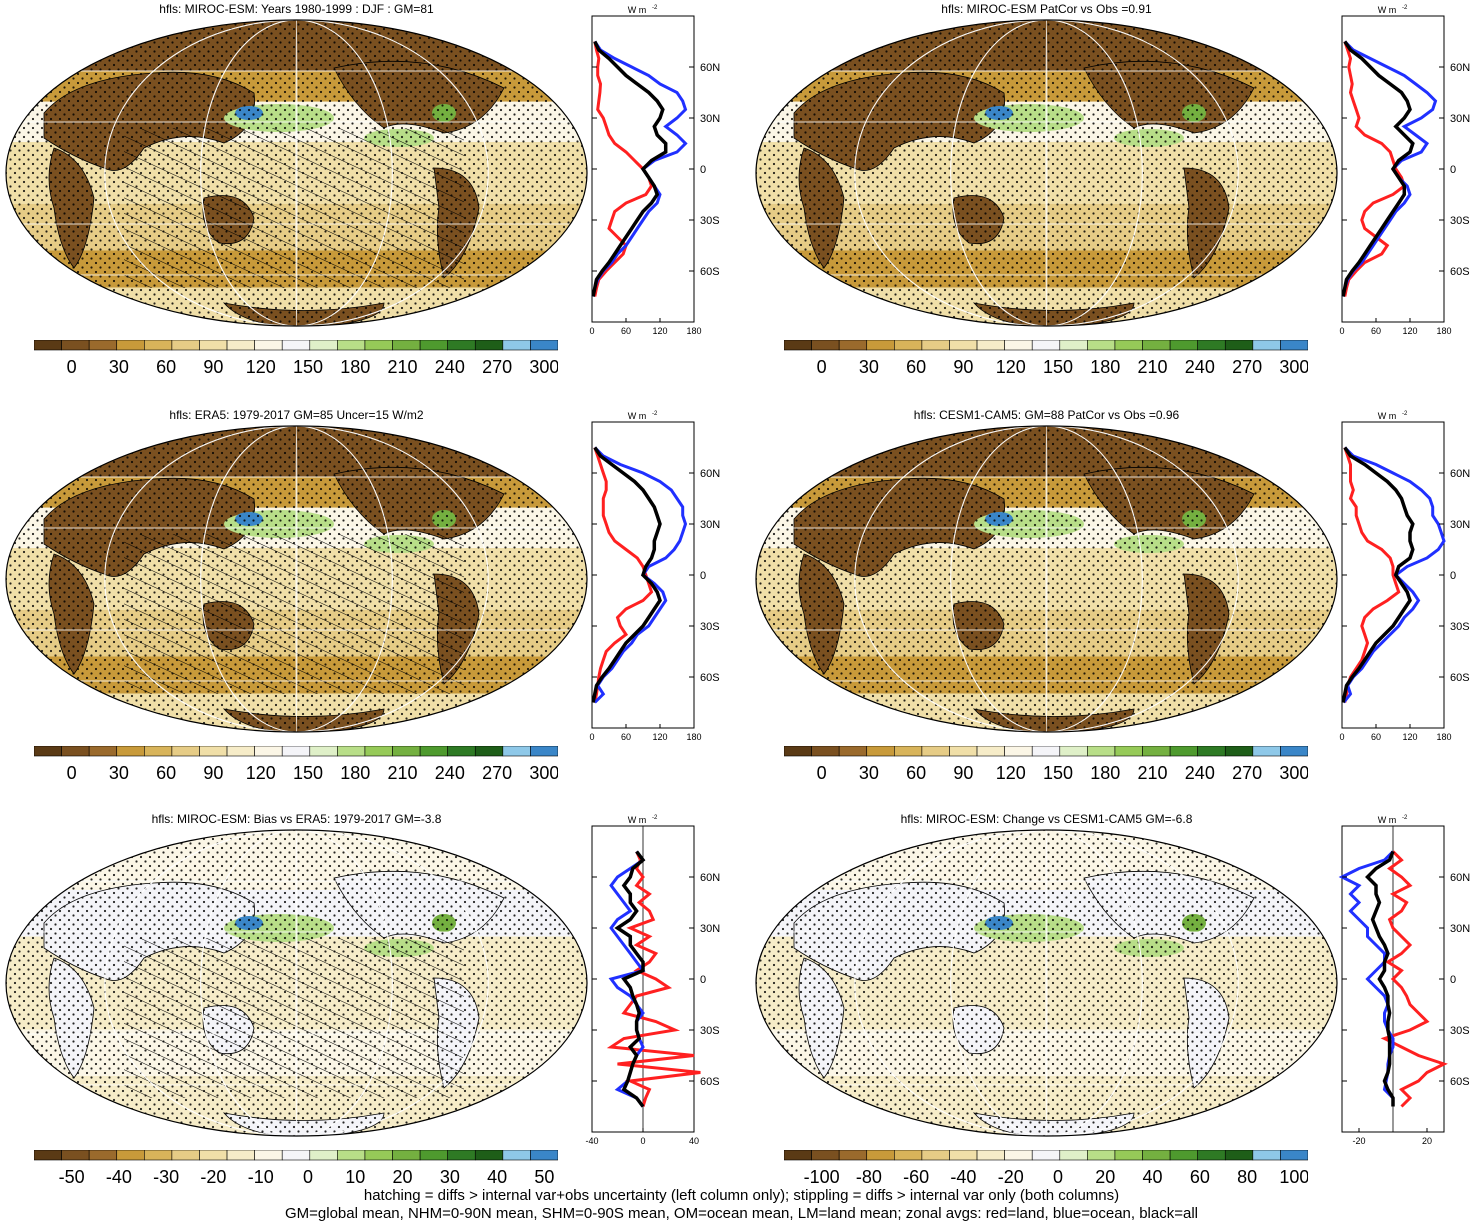 This screenshot has height=1223, width=1483. What do you see at coordinates (403, 1177) in the screenshot?
I see `colorbar-tick-label: 20` at bounding box center [403, 1177].